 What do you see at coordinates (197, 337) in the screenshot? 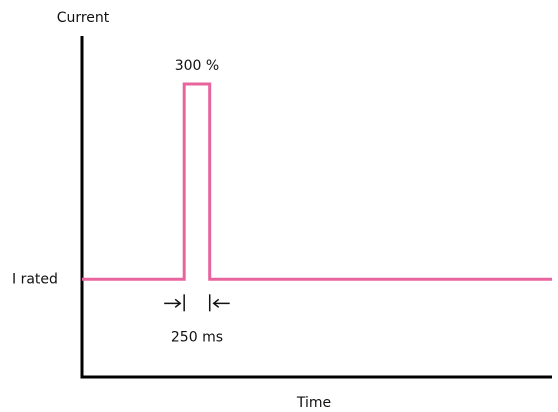
I see `duration-label: 250 ms` at bounding box center [197, 337].